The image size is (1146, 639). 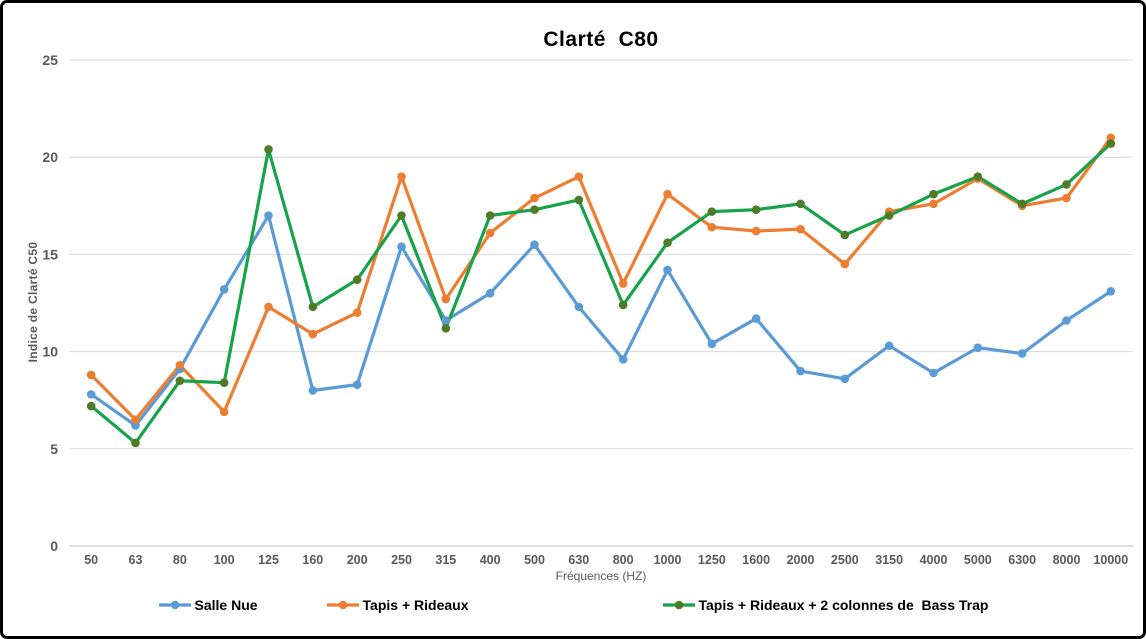 What do you see at coordinates (1067, 560) in the screenshot?
I see `x-tick-label: 8000` at bounding box center [1067, 560].